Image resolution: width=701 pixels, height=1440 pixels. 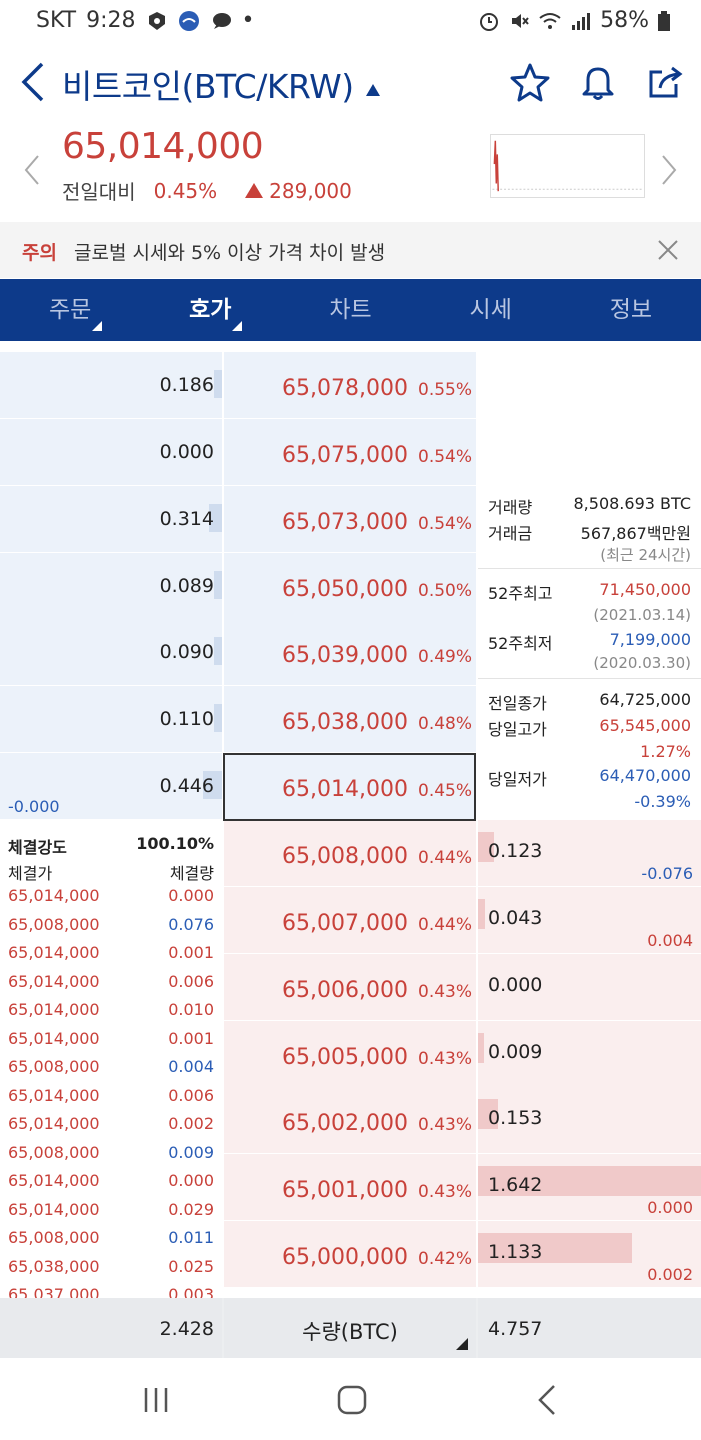 I want to click on period-note: (최근 24시간), so click(x=645, y=555).